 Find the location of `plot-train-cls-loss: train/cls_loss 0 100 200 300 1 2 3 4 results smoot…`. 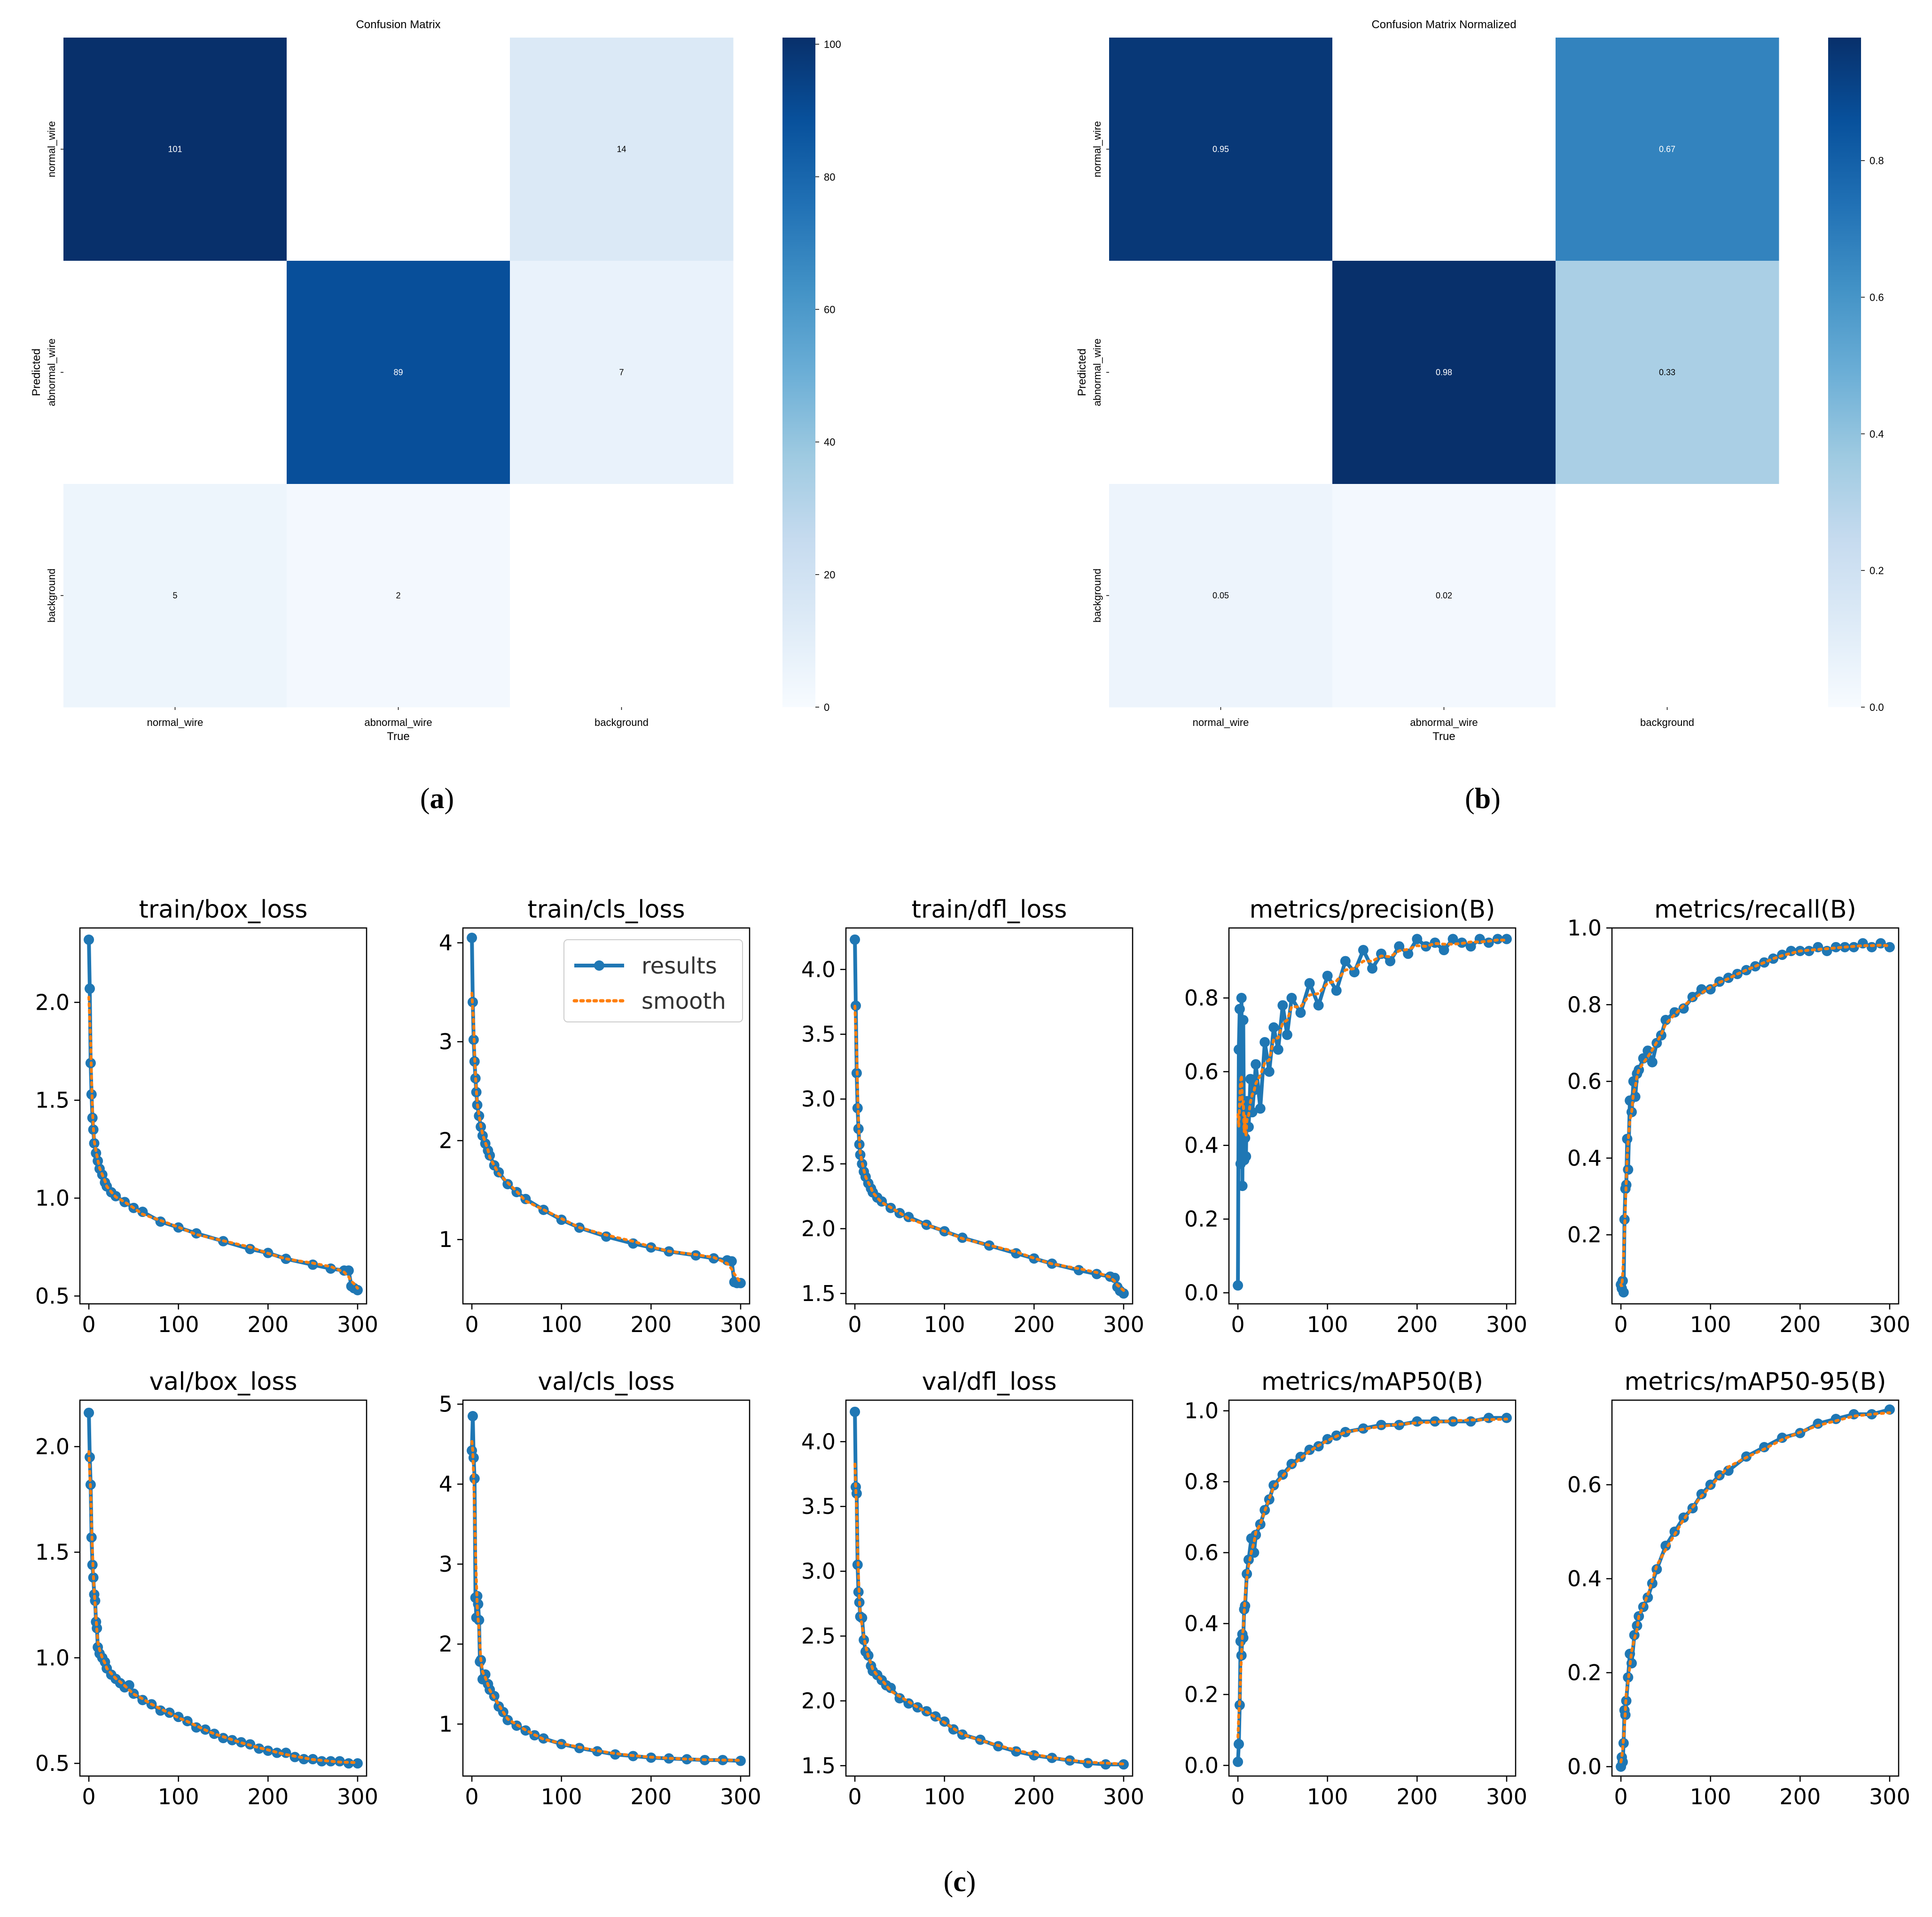

plot-train-cls-loss: train/cls_loss 0 100 200 300 1 2 3 4 results smoot… is located at coordinates (600, 1117).